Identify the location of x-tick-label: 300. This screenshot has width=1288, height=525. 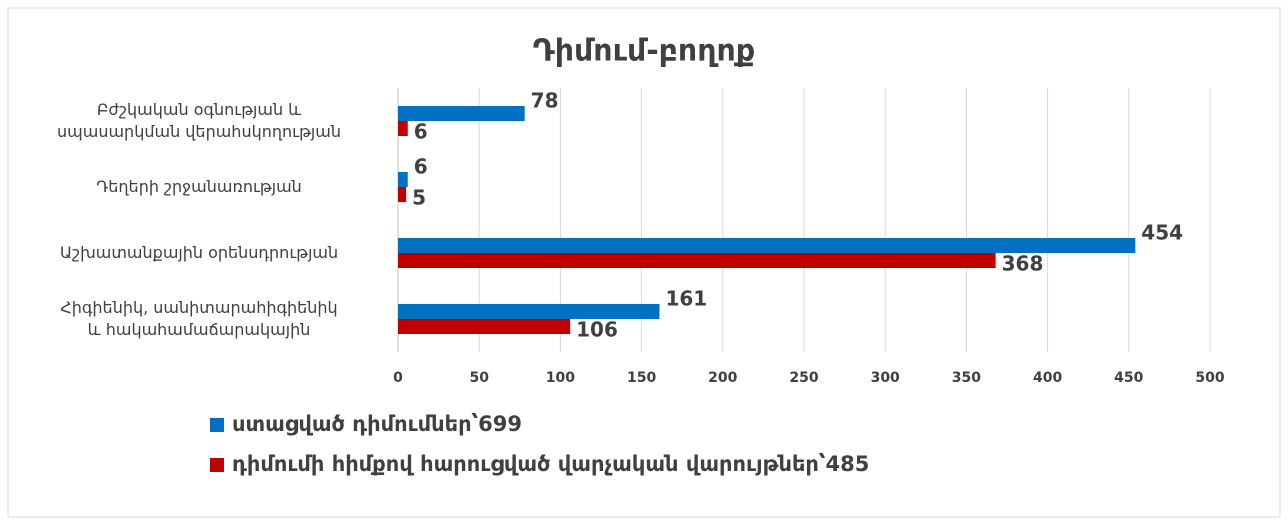
(885, 378).